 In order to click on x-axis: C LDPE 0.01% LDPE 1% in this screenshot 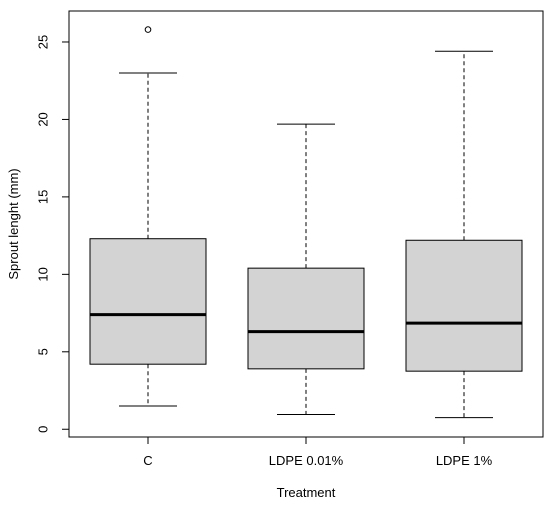, I will do `click(318, 452)`.